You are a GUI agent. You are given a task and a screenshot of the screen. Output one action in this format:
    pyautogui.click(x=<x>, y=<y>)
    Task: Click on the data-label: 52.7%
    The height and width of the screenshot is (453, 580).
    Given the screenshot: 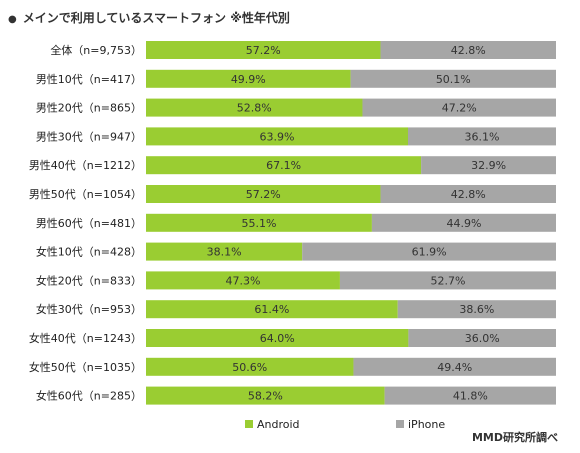 What is the action you would take?
    pyautogui.click(x=447, y=280)
    